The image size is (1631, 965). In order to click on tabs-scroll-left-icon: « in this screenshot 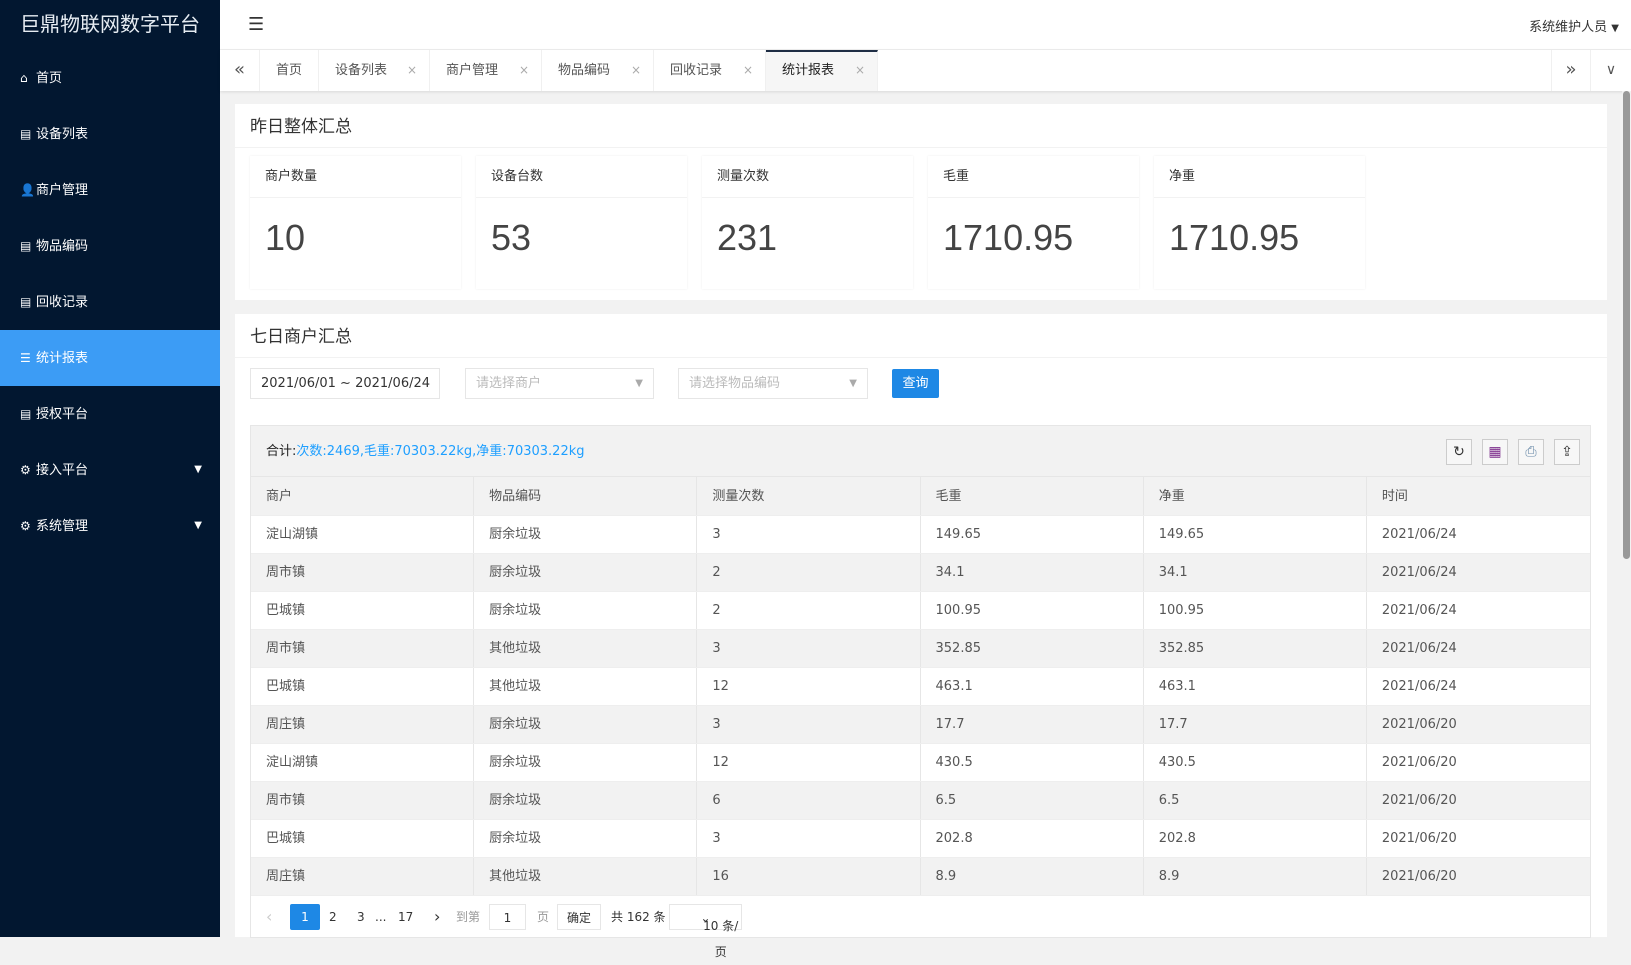, I will do `click(240, 70)`.